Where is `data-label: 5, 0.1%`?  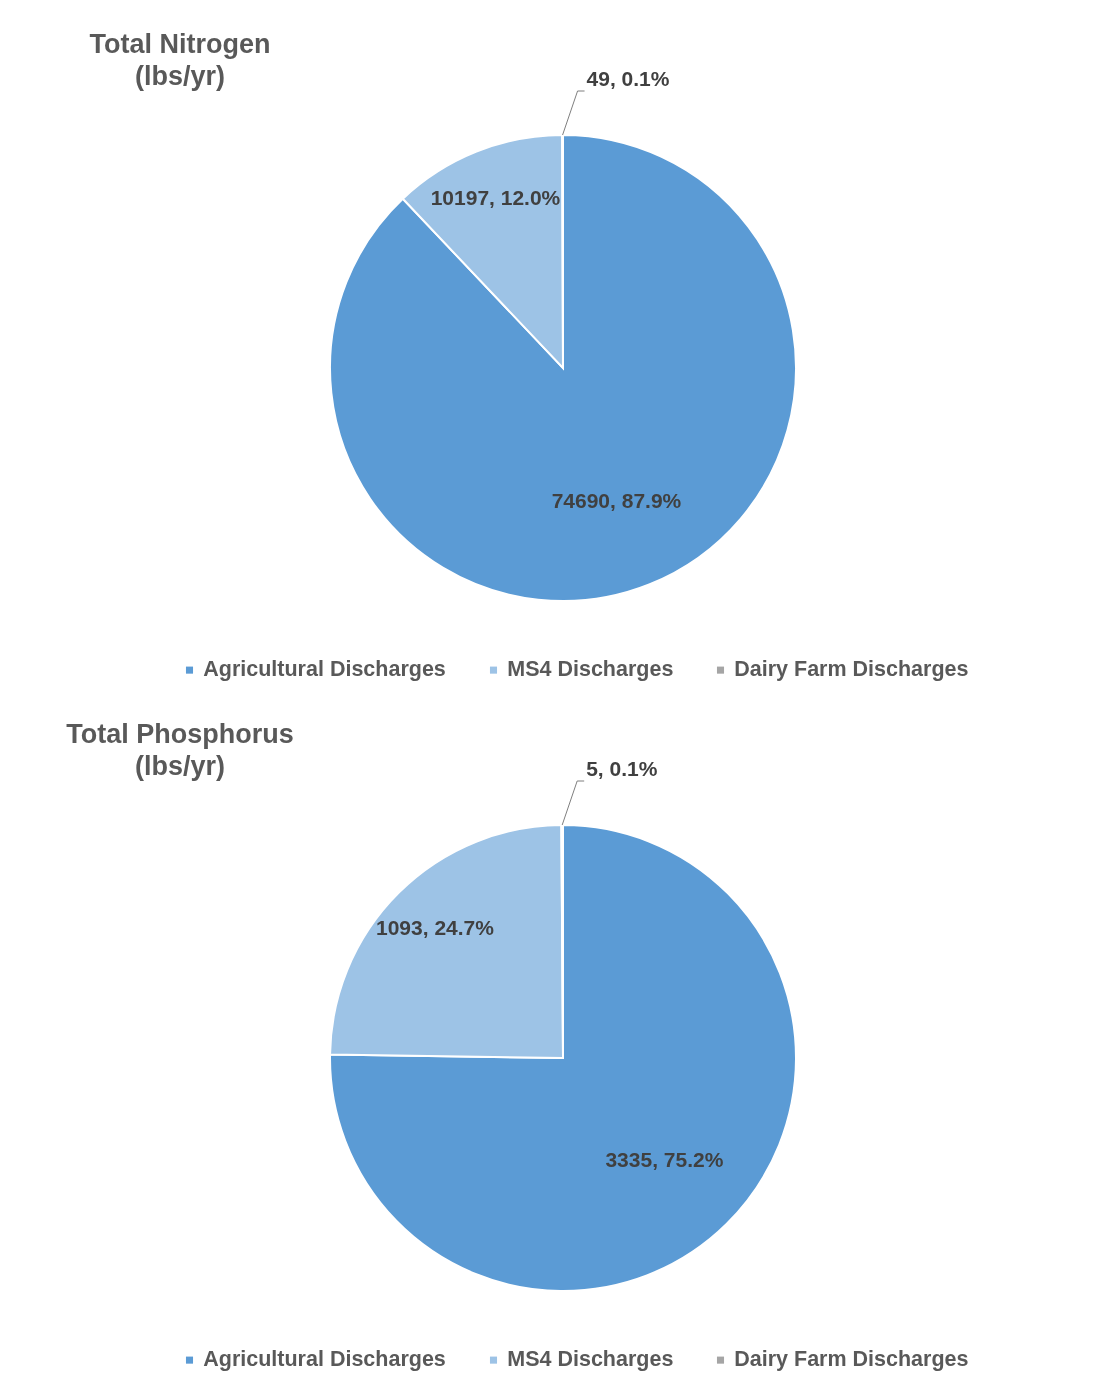 data-label: 5, 0.1% is located at coordinates (622, 768).